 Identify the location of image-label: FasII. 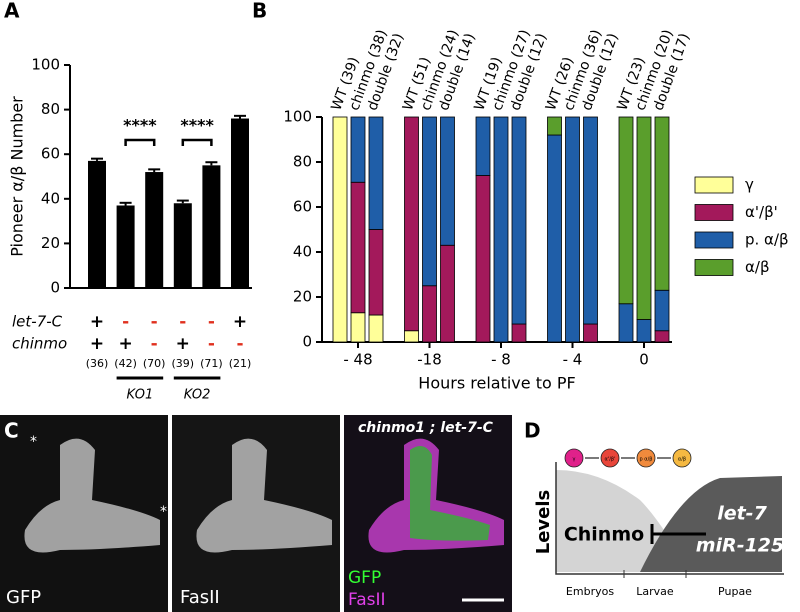
(200, 597).